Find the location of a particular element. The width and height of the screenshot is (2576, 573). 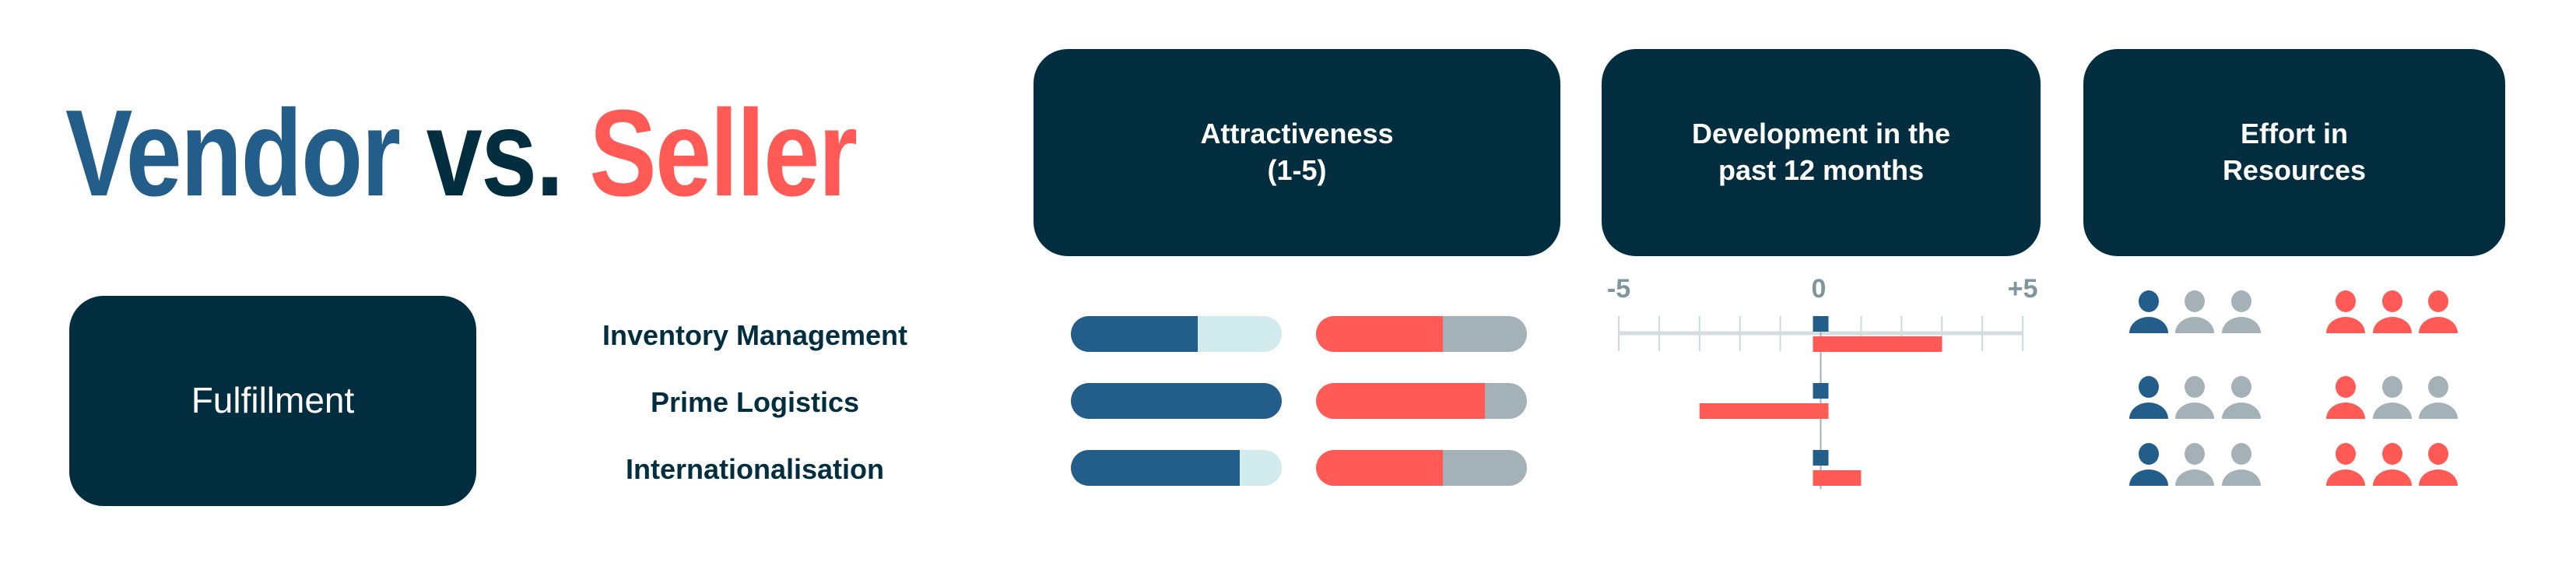

tick-label: -5 is located at coordinates (1618, 289).